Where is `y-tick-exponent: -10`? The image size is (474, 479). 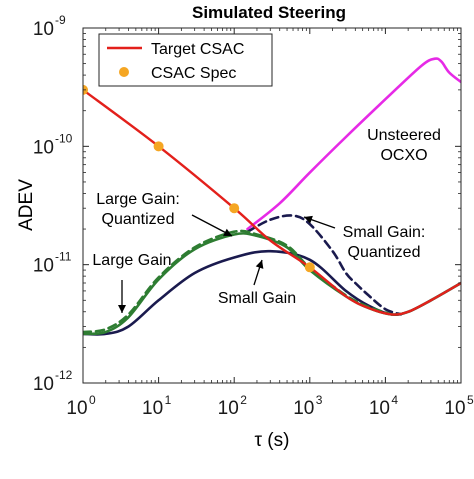 y-tick-exponent: -10 is located at coordinates (64, 138).